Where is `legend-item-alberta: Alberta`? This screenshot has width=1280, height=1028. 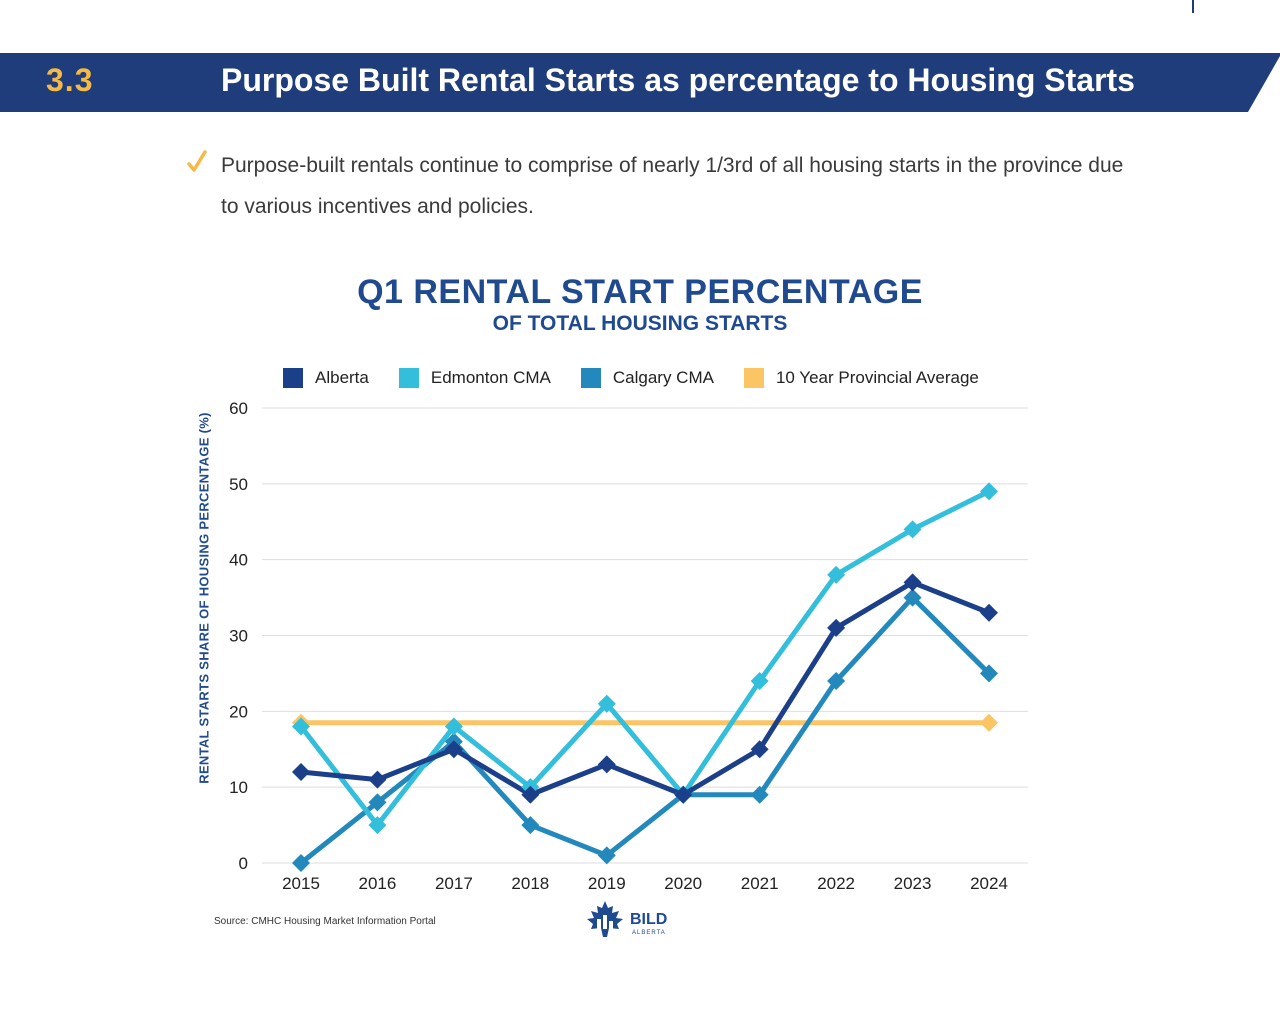 legend-item-alberta: Alberta is located at coordinates (326, 378).